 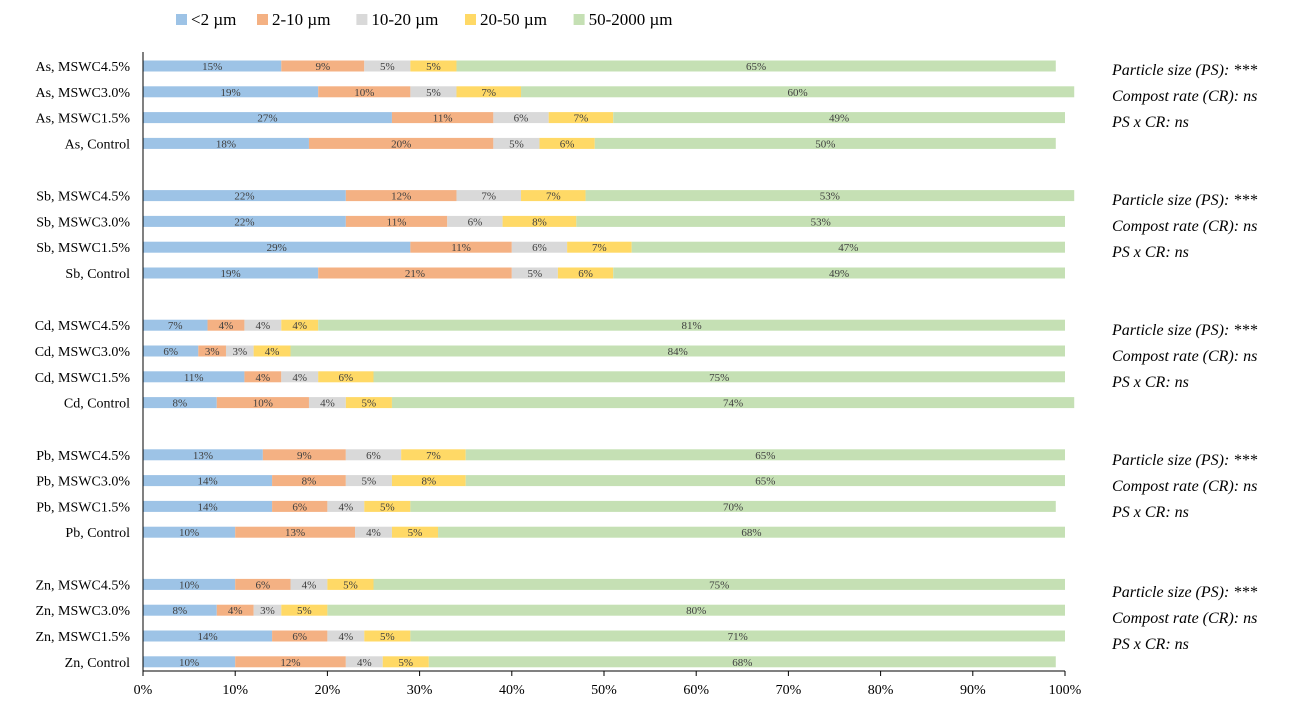 What do you see at coordinates (789, 690) in the screenshot?
I see `x-tick-label: 70%` at bounding box center [789, 690].